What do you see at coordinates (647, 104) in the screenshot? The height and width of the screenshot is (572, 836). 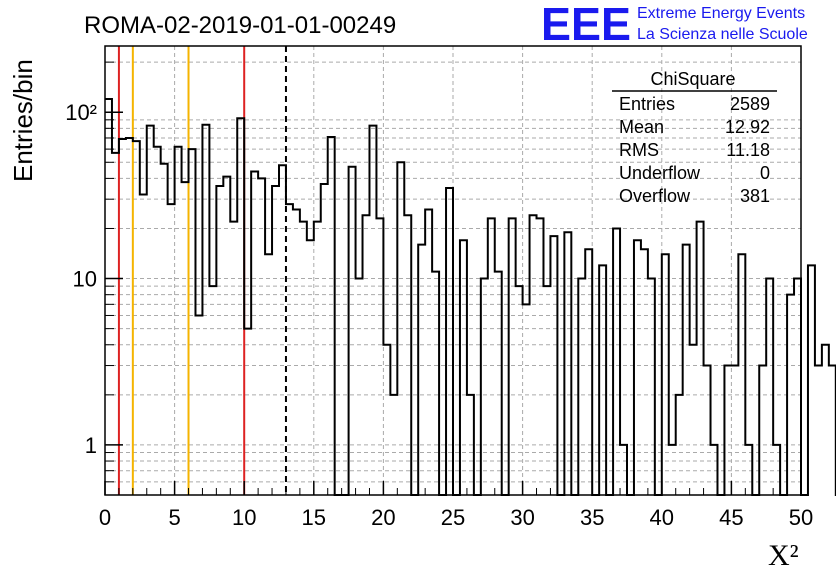 I see `stat-label-entries: Entries` at bounding box center [647, 104].